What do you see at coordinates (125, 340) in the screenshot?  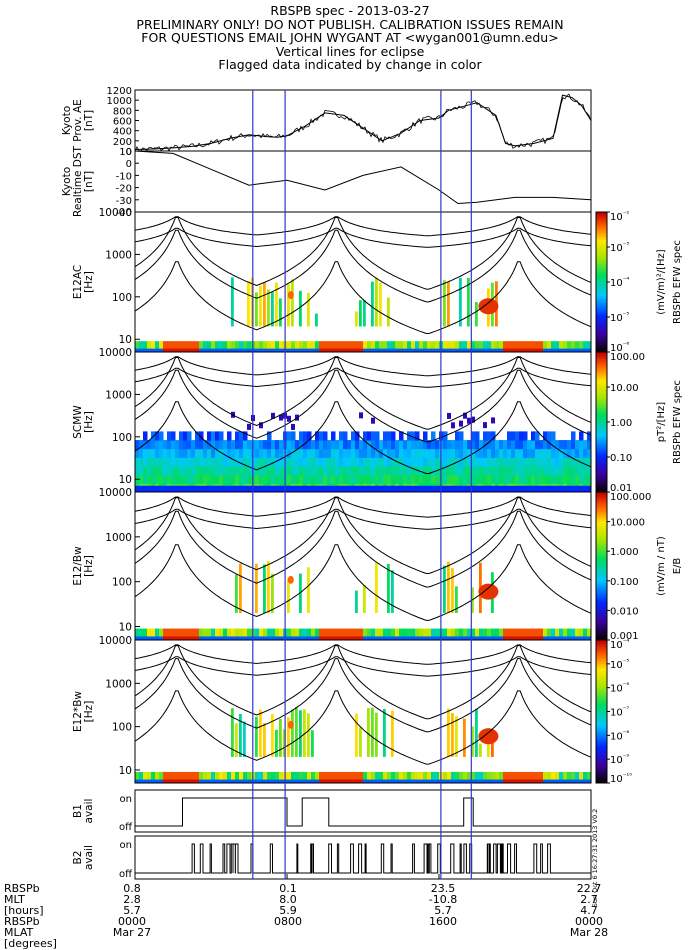 I see `y-tick-label: 10` at bounding box center [125, 340].